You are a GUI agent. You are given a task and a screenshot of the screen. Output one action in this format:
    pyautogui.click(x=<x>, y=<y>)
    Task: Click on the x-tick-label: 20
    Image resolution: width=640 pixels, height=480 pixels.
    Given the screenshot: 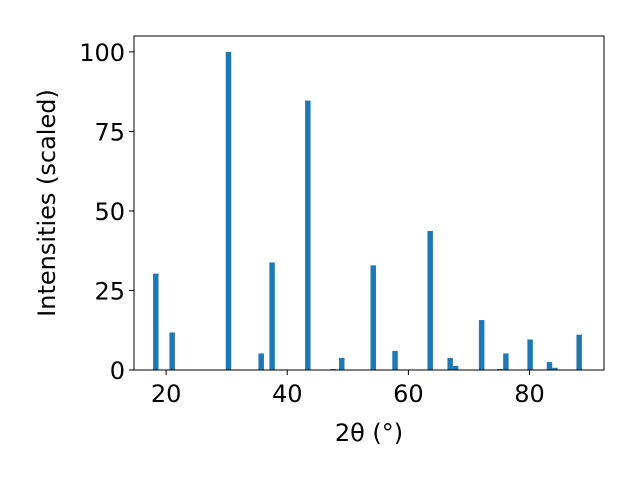 What is the action you would take?
    pyautogui.click(x=166, y=394)
    